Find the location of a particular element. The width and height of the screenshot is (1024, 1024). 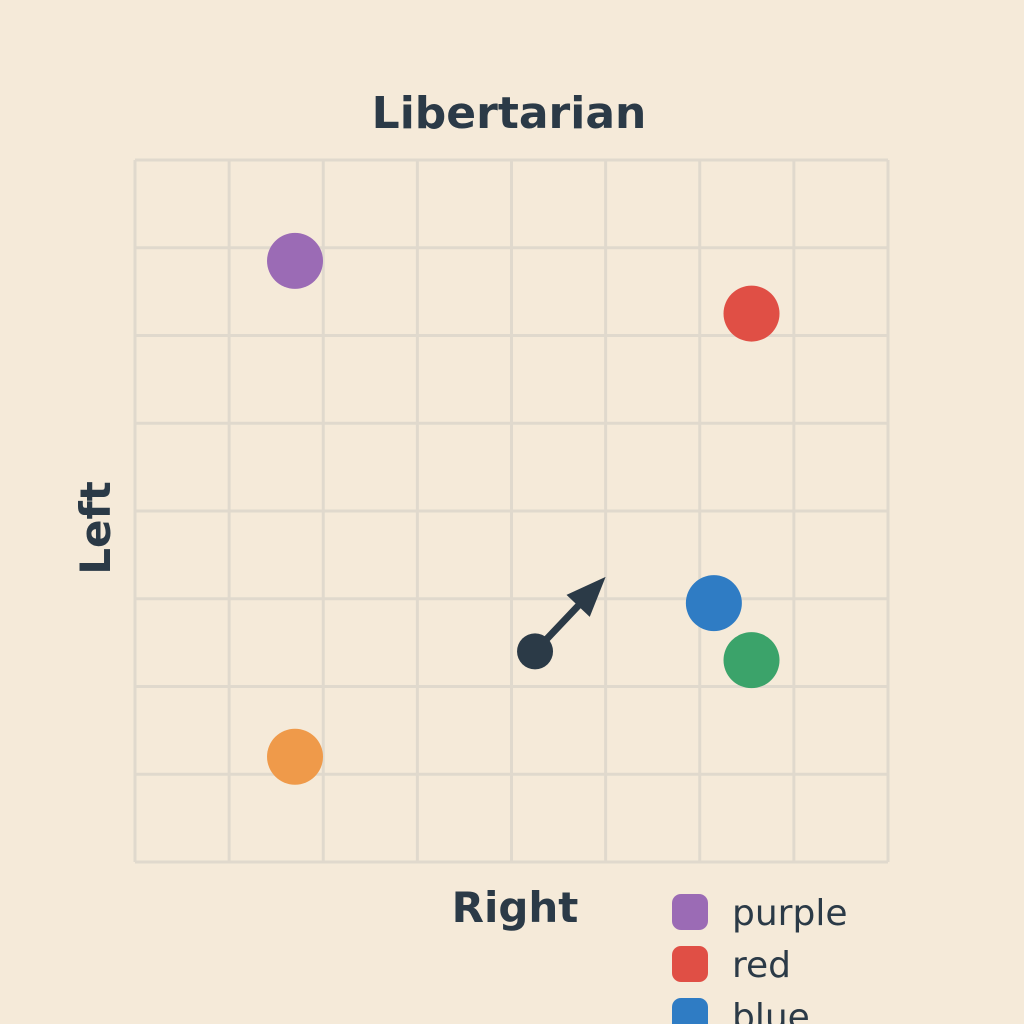

direction-arrow is located at coordinates (561, 623).